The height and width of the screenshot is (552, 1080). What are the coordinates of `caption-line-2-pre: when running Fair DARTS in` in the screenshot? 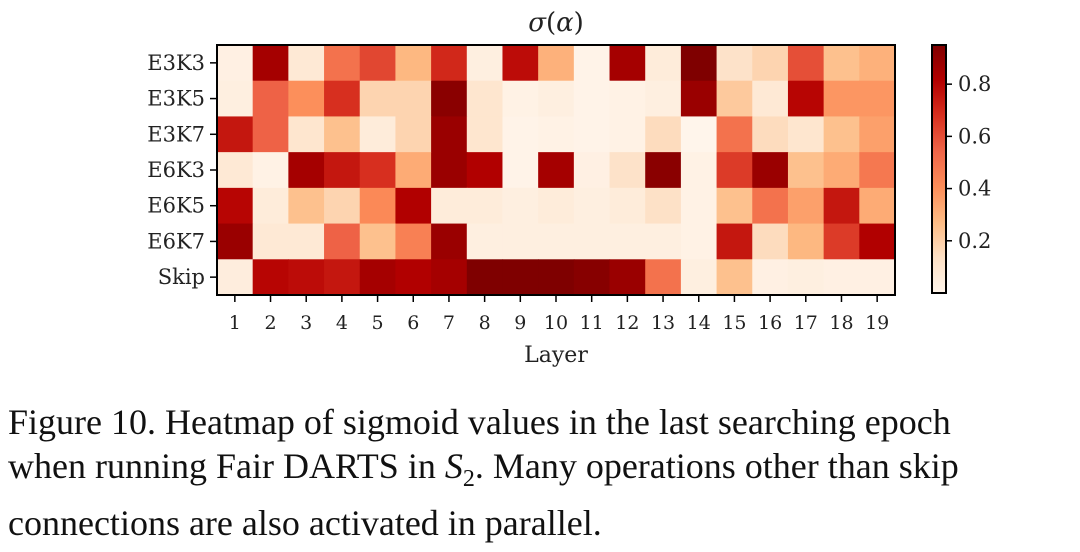 It's located at (226, 466).